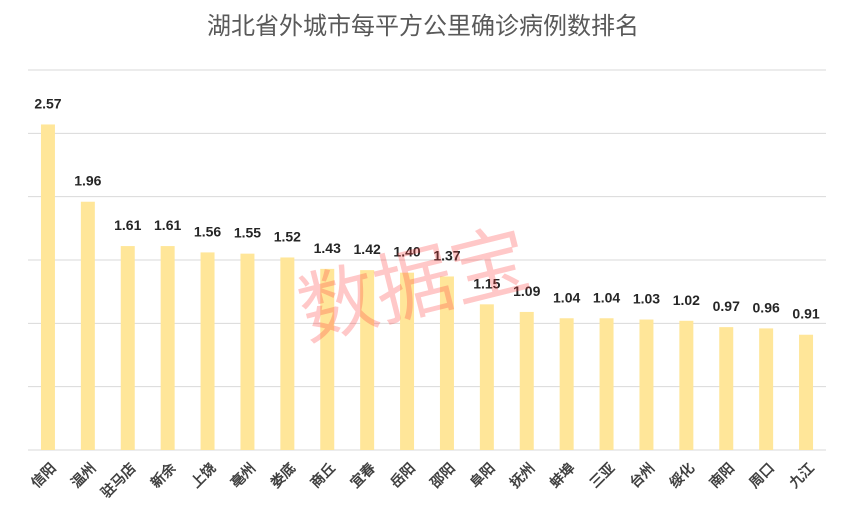 This screenshot has width=847, height=530. Describe the element at coordinates (207, 231) in the screenshot. I see `data-label-4: 1.56` at that location.